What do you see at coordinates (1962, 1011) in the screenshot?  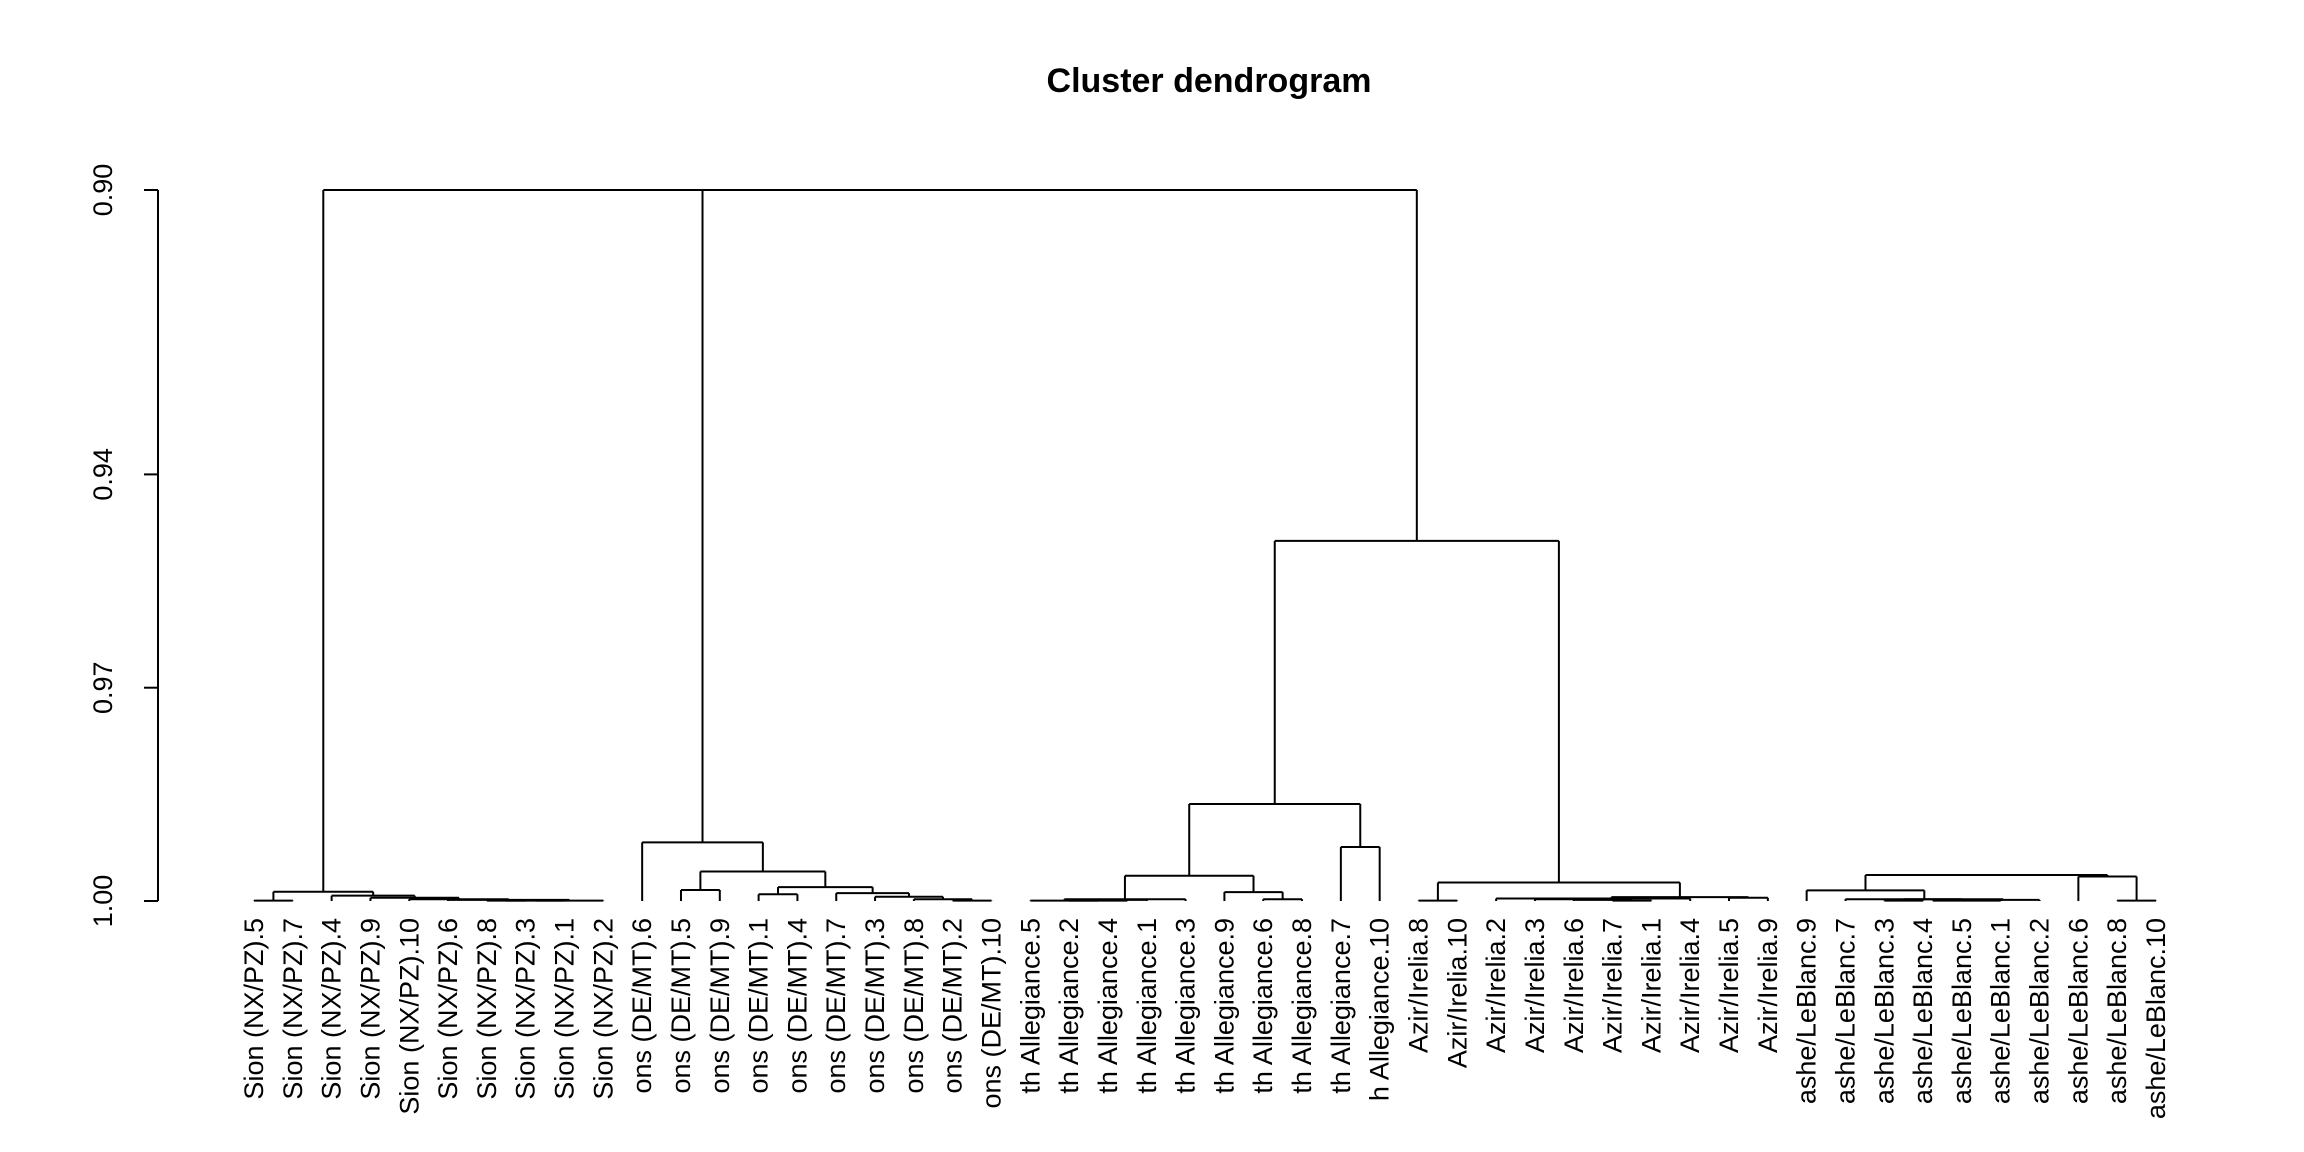 I see `leaf-label: ashe/LeBlanc.5` at bounding box center [1962, 1011].